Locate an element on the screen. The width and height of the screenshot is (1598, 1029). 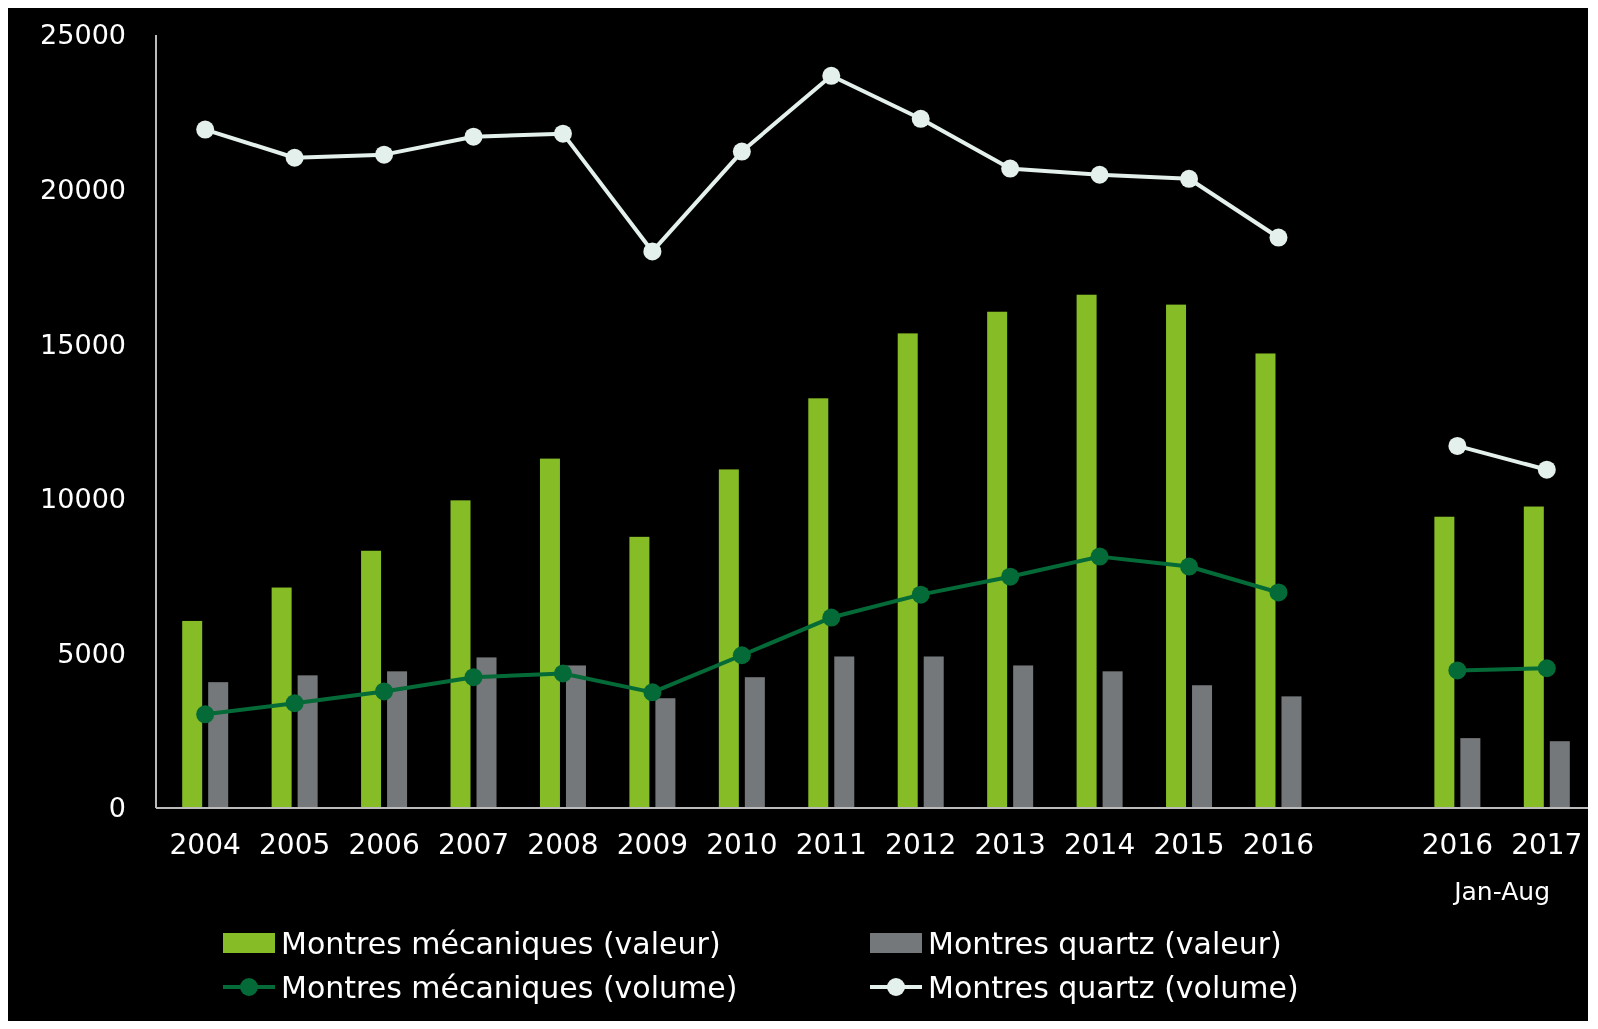
x-tick-label: 2004 is located at coordinates (205, 844).